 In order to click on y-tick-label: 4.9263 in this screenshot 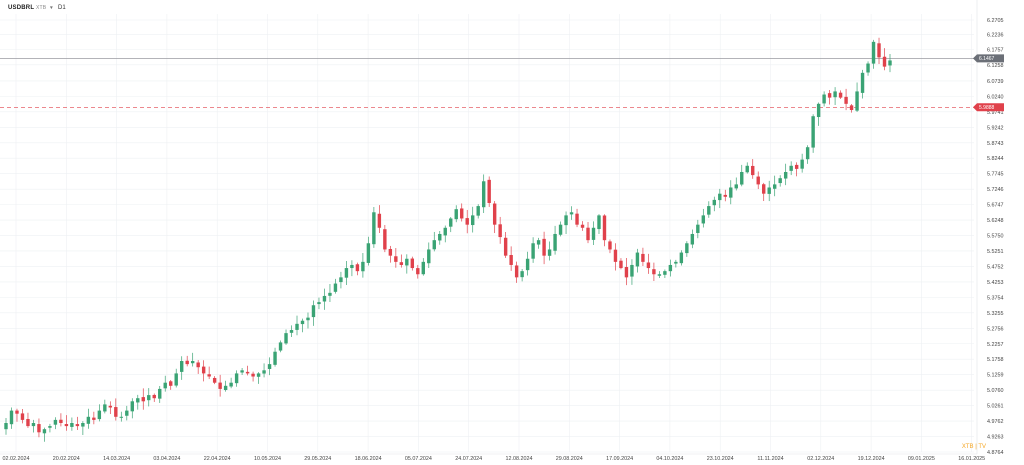, I will do `click(995, 438)`.